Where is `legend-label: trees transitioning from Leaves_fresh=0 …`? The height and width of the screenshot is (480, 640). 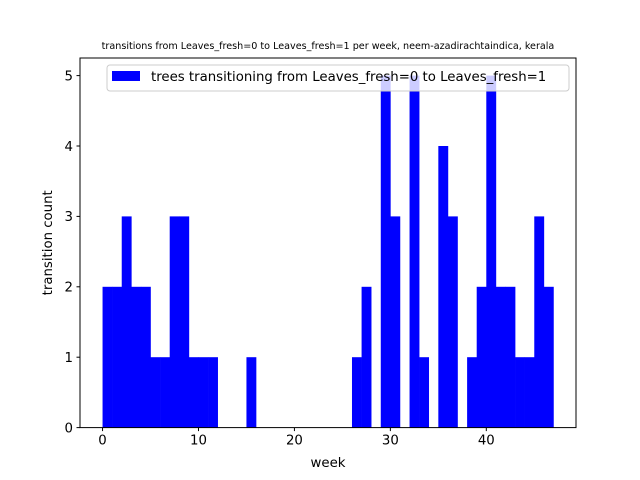 legend-label: trees transitioning from Leaves_fresh=0 … is located at coordinates (348, 77).